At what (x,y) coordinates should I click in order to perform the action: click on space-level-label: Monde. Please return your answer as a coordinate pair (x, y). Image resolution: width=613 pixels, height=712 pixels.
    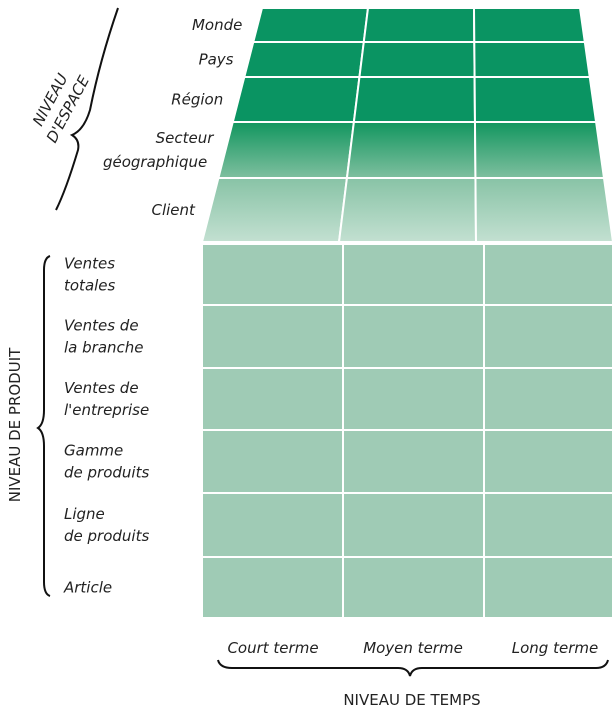
    Looking at the image, I should click on (217, 25).